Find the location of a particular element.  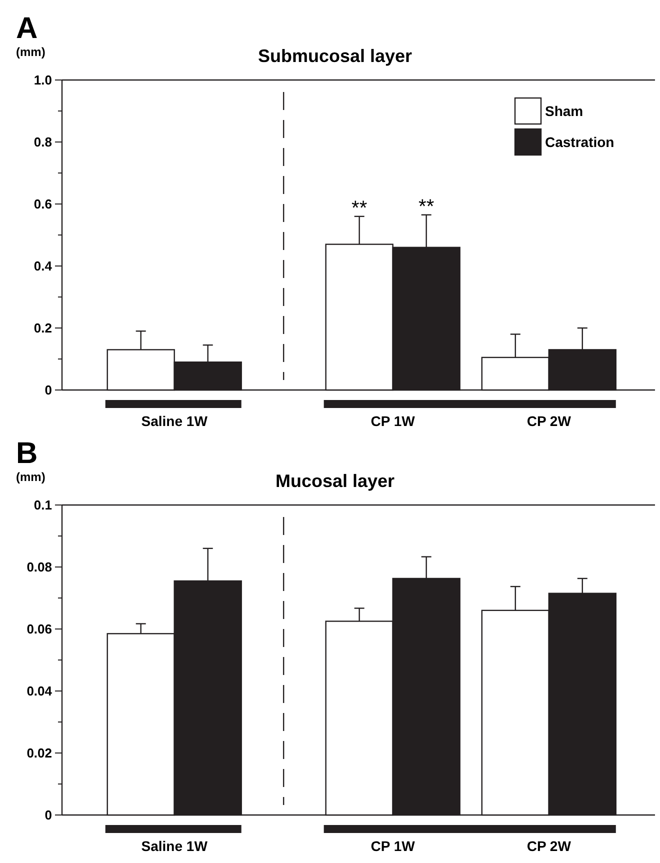

y-tick-label: 0.08 is located at coordinates (39, 567).